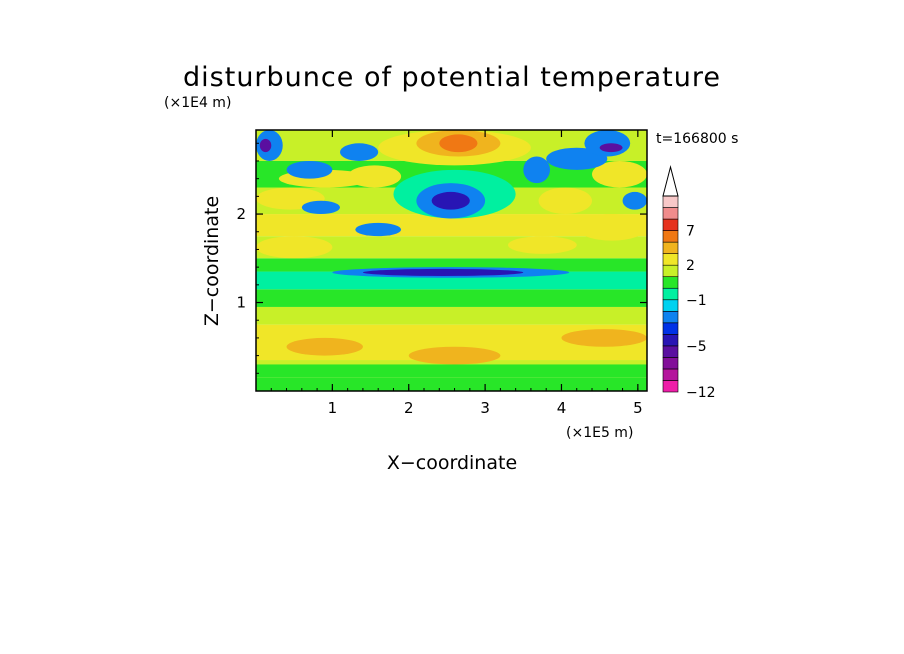 This screenshot has height=654, width=904. I want to click on x-unit-label: (×1E5 m), so click(599, 433).